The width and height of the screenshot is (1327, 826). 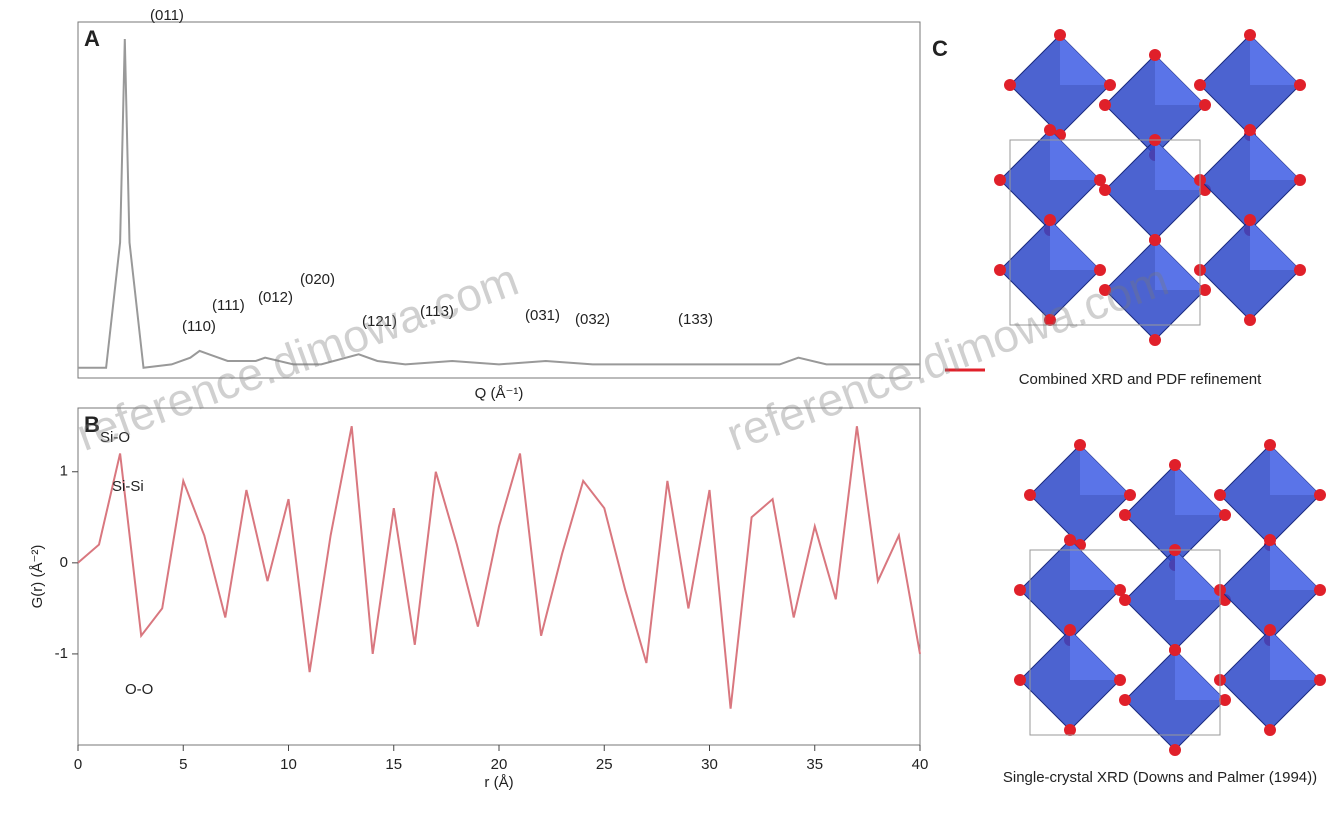 What do you see at coordinates (92, 38) in the screenshot?
I see `panel-label: A` at bounding box center [92, 38].